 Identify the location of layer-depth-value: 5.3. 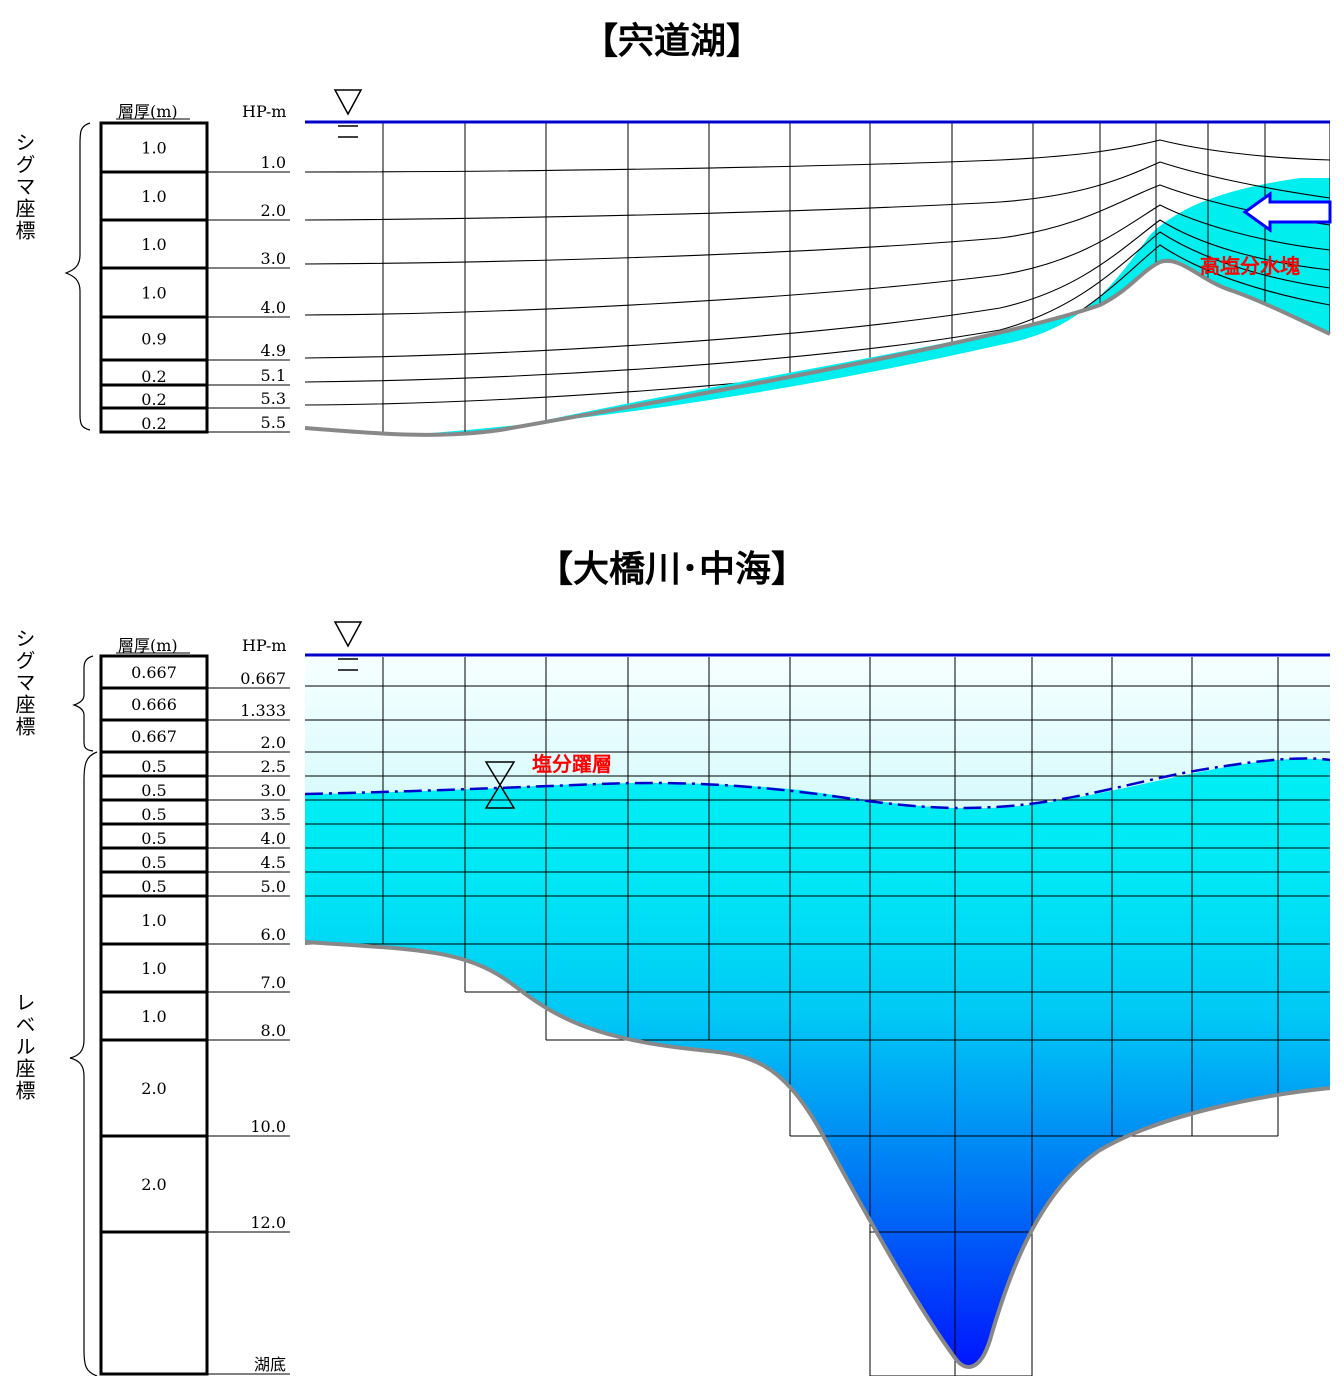
(273, 398).